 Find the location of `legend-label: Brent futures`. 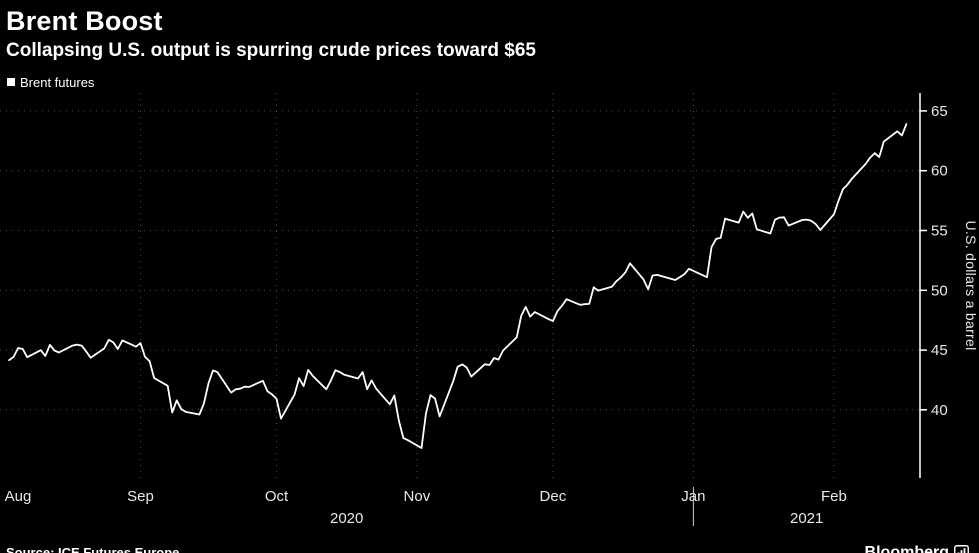

legend-label: Brent futures is located at coordinates (57, 82).